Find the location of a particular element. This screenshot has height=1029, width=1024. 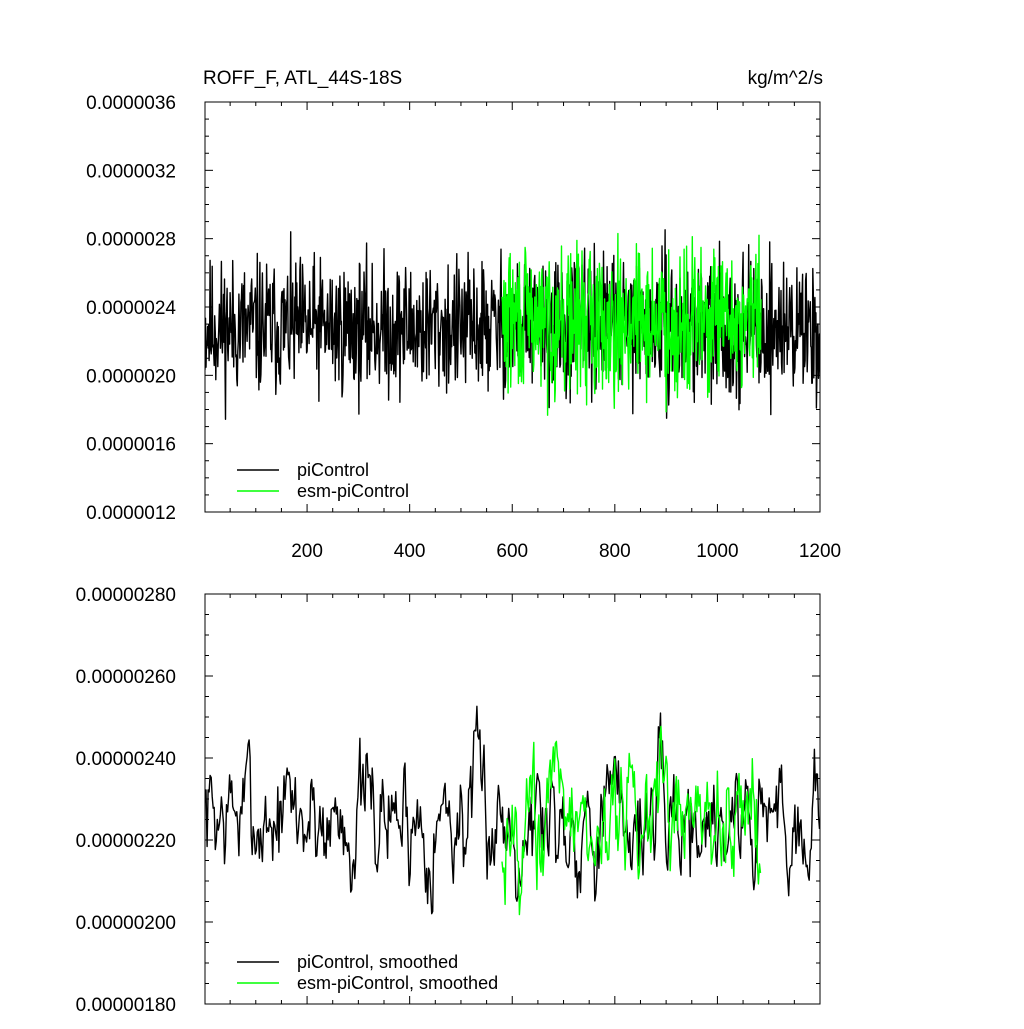

legend-label: esm-piControl is located at coordinates (353, 491).